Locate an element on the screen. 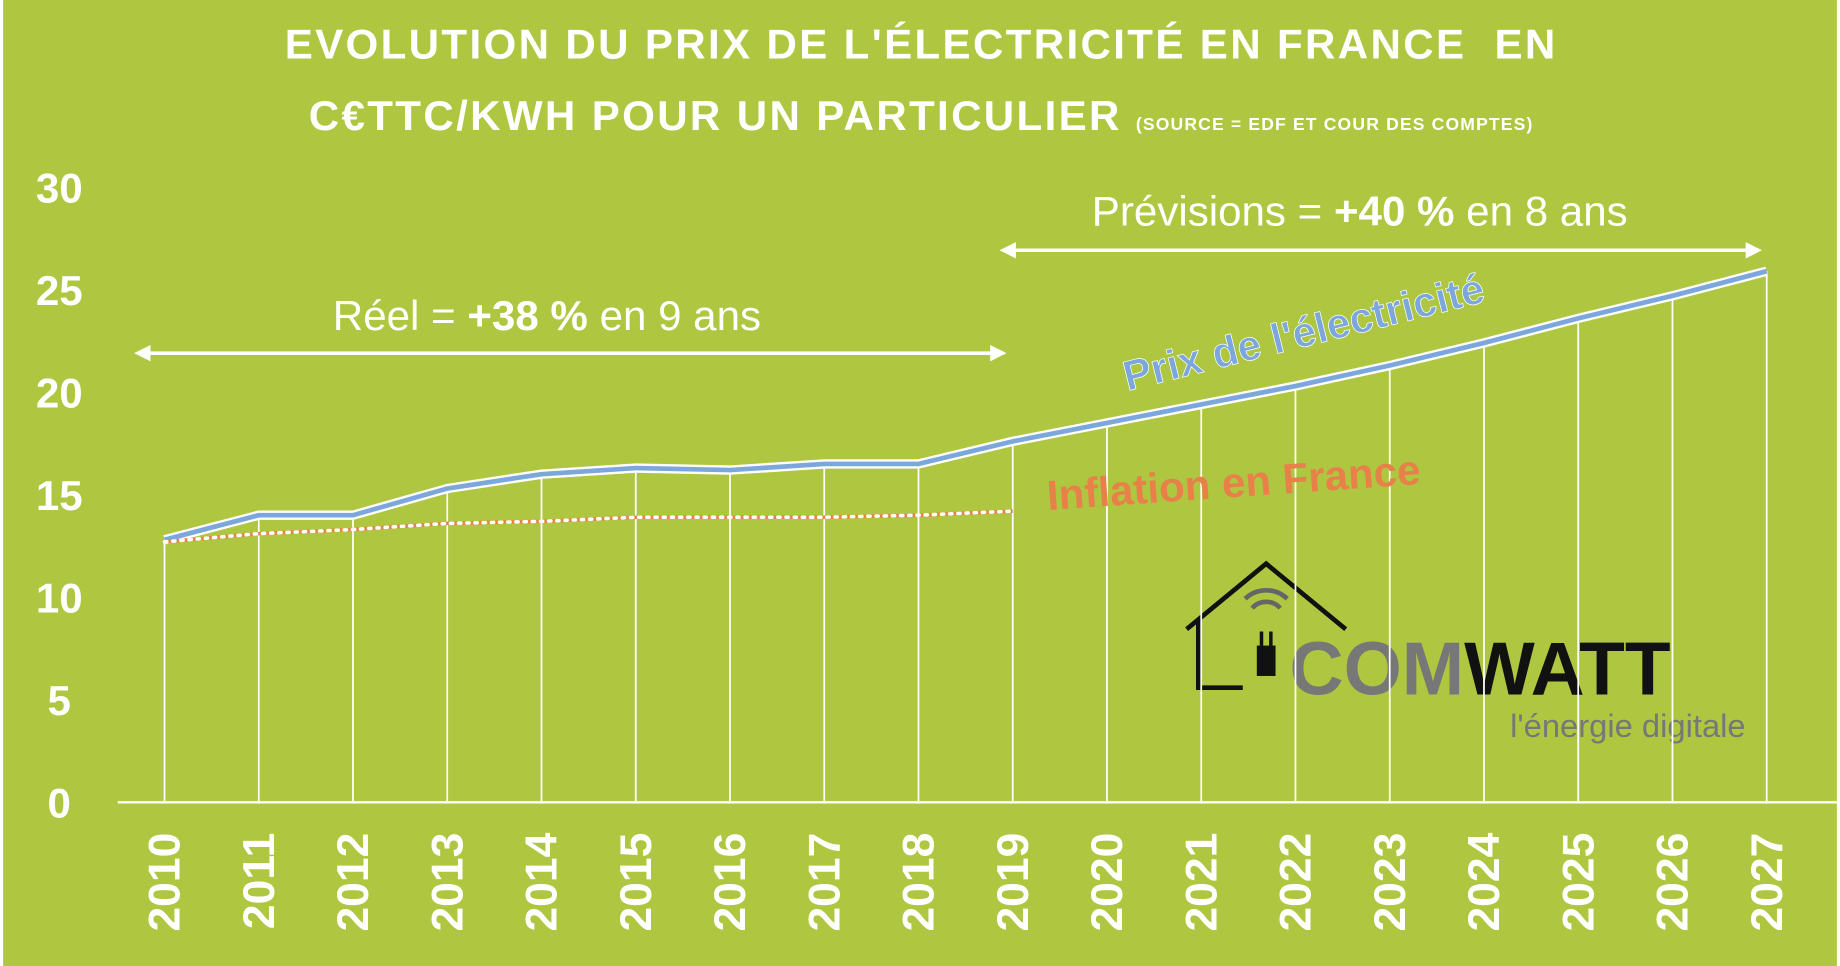 This screenshot has height=966, width=1840. x-tick-label: 2013 is located at coordinates (447, 882).